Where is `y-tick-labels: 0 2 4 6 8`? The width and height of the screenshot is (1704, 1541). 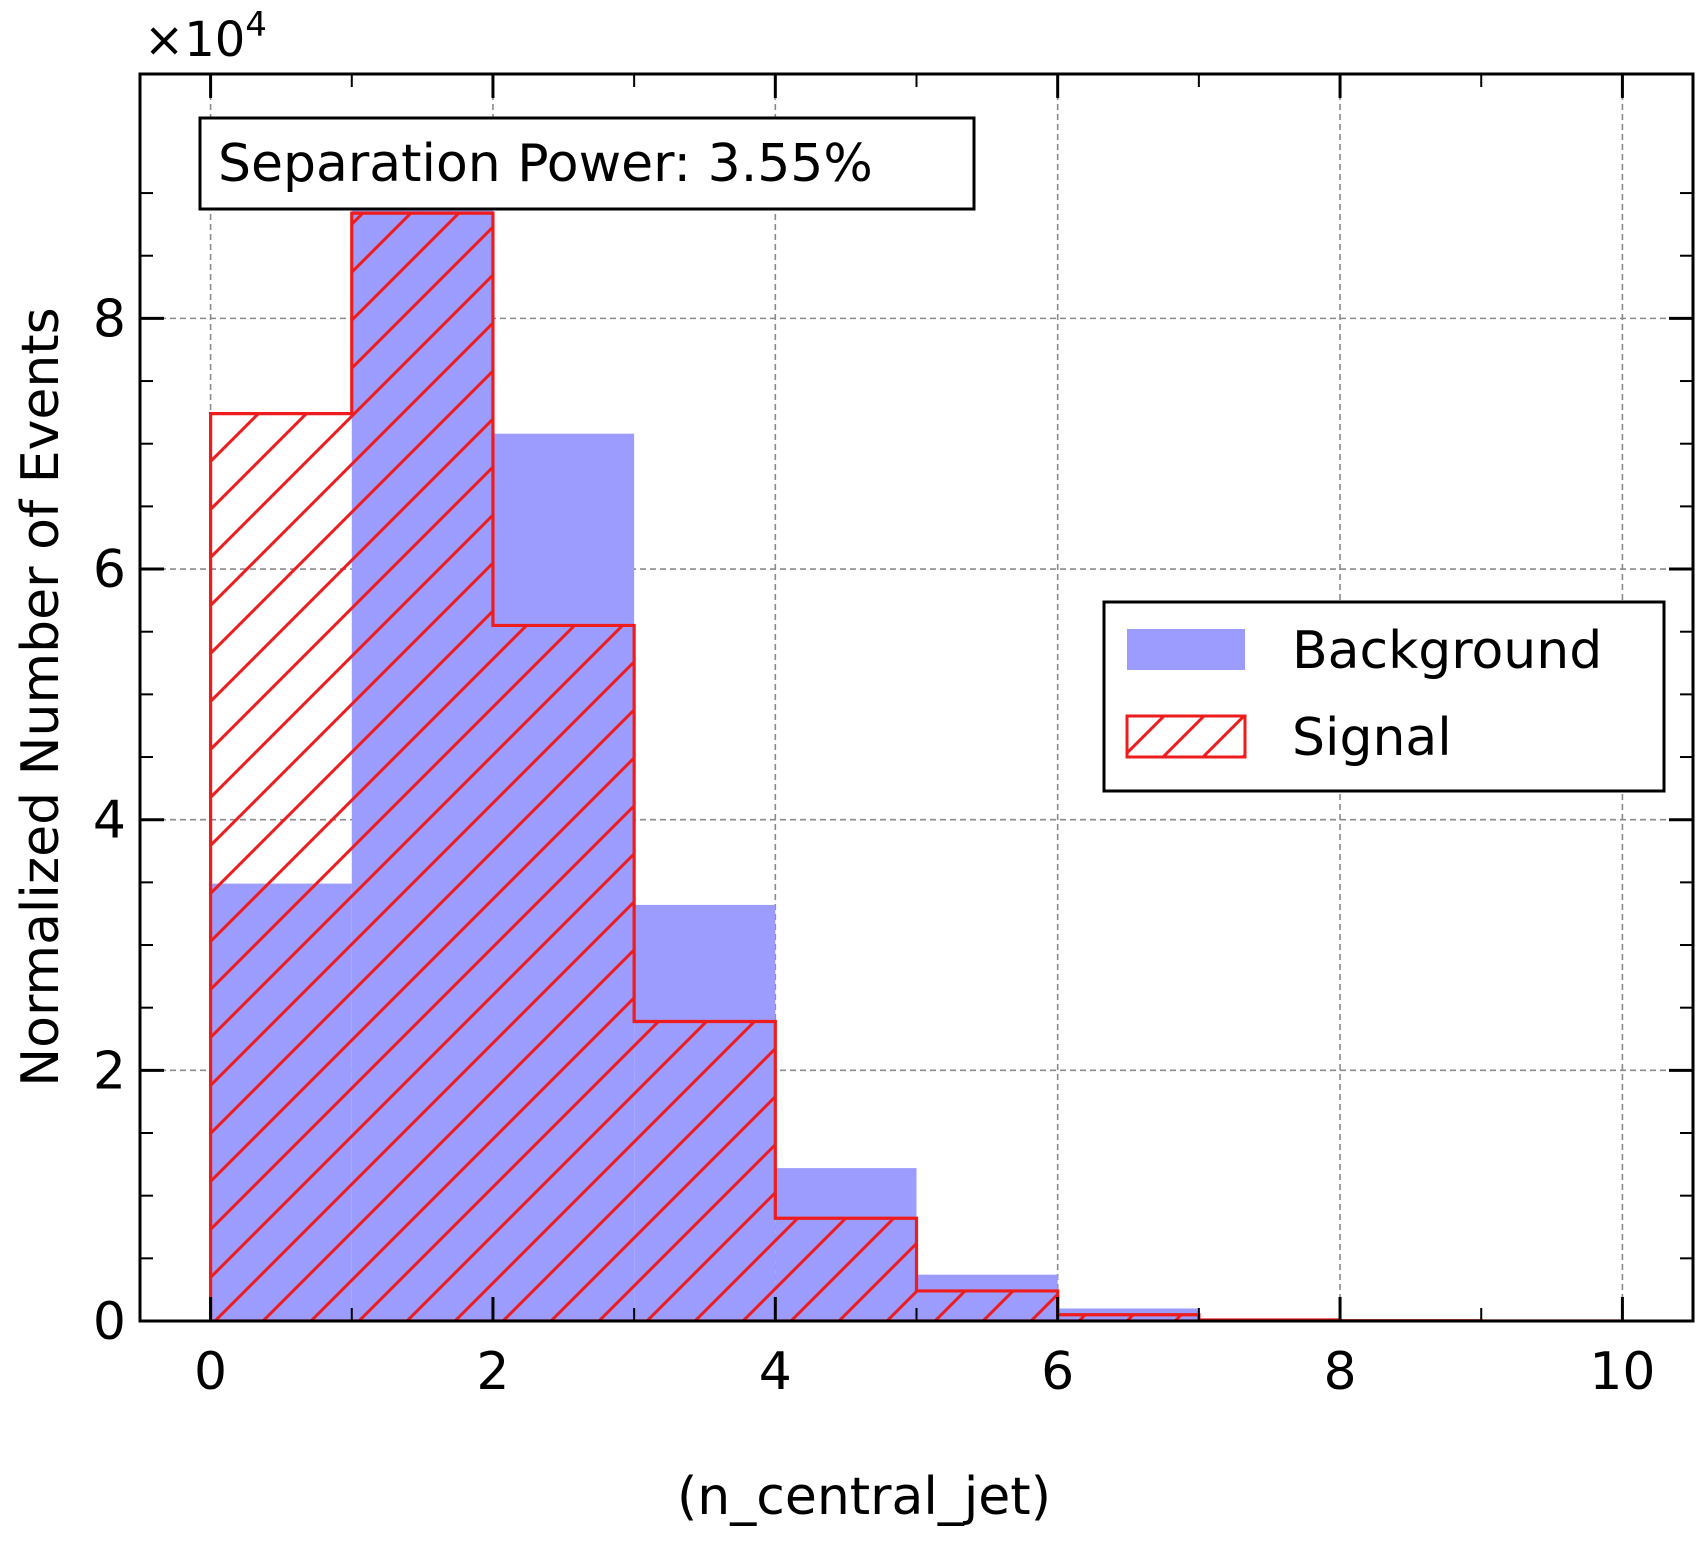 y-tick-labels: 0 2 4 6 8 is located at coordinates (109, 820).